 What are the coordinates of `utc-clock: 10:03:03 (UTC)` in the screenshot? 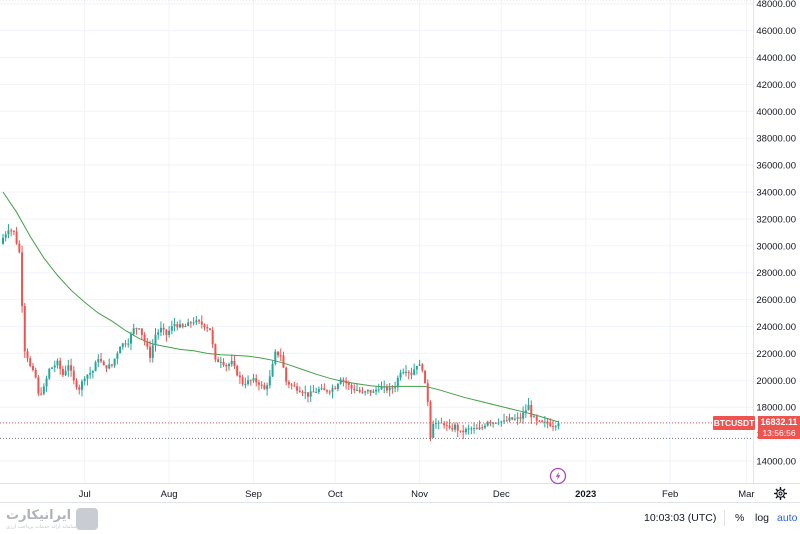 It's located at (680, 518).